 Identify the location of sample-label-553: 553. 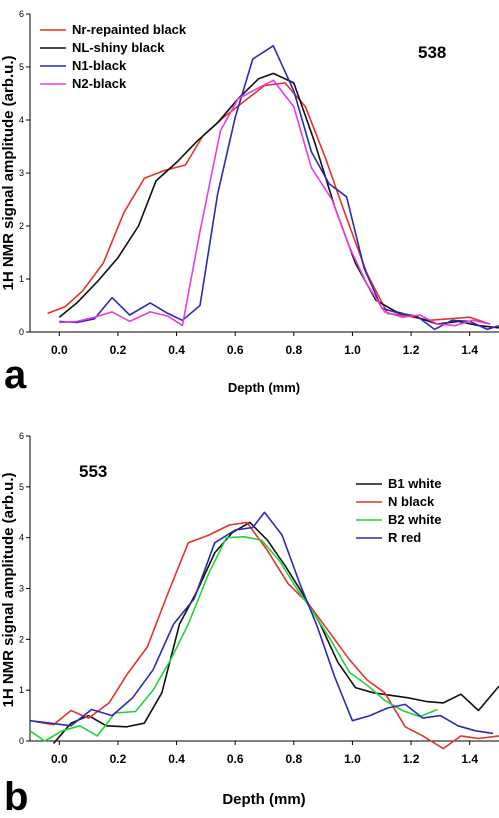
(93, 471).